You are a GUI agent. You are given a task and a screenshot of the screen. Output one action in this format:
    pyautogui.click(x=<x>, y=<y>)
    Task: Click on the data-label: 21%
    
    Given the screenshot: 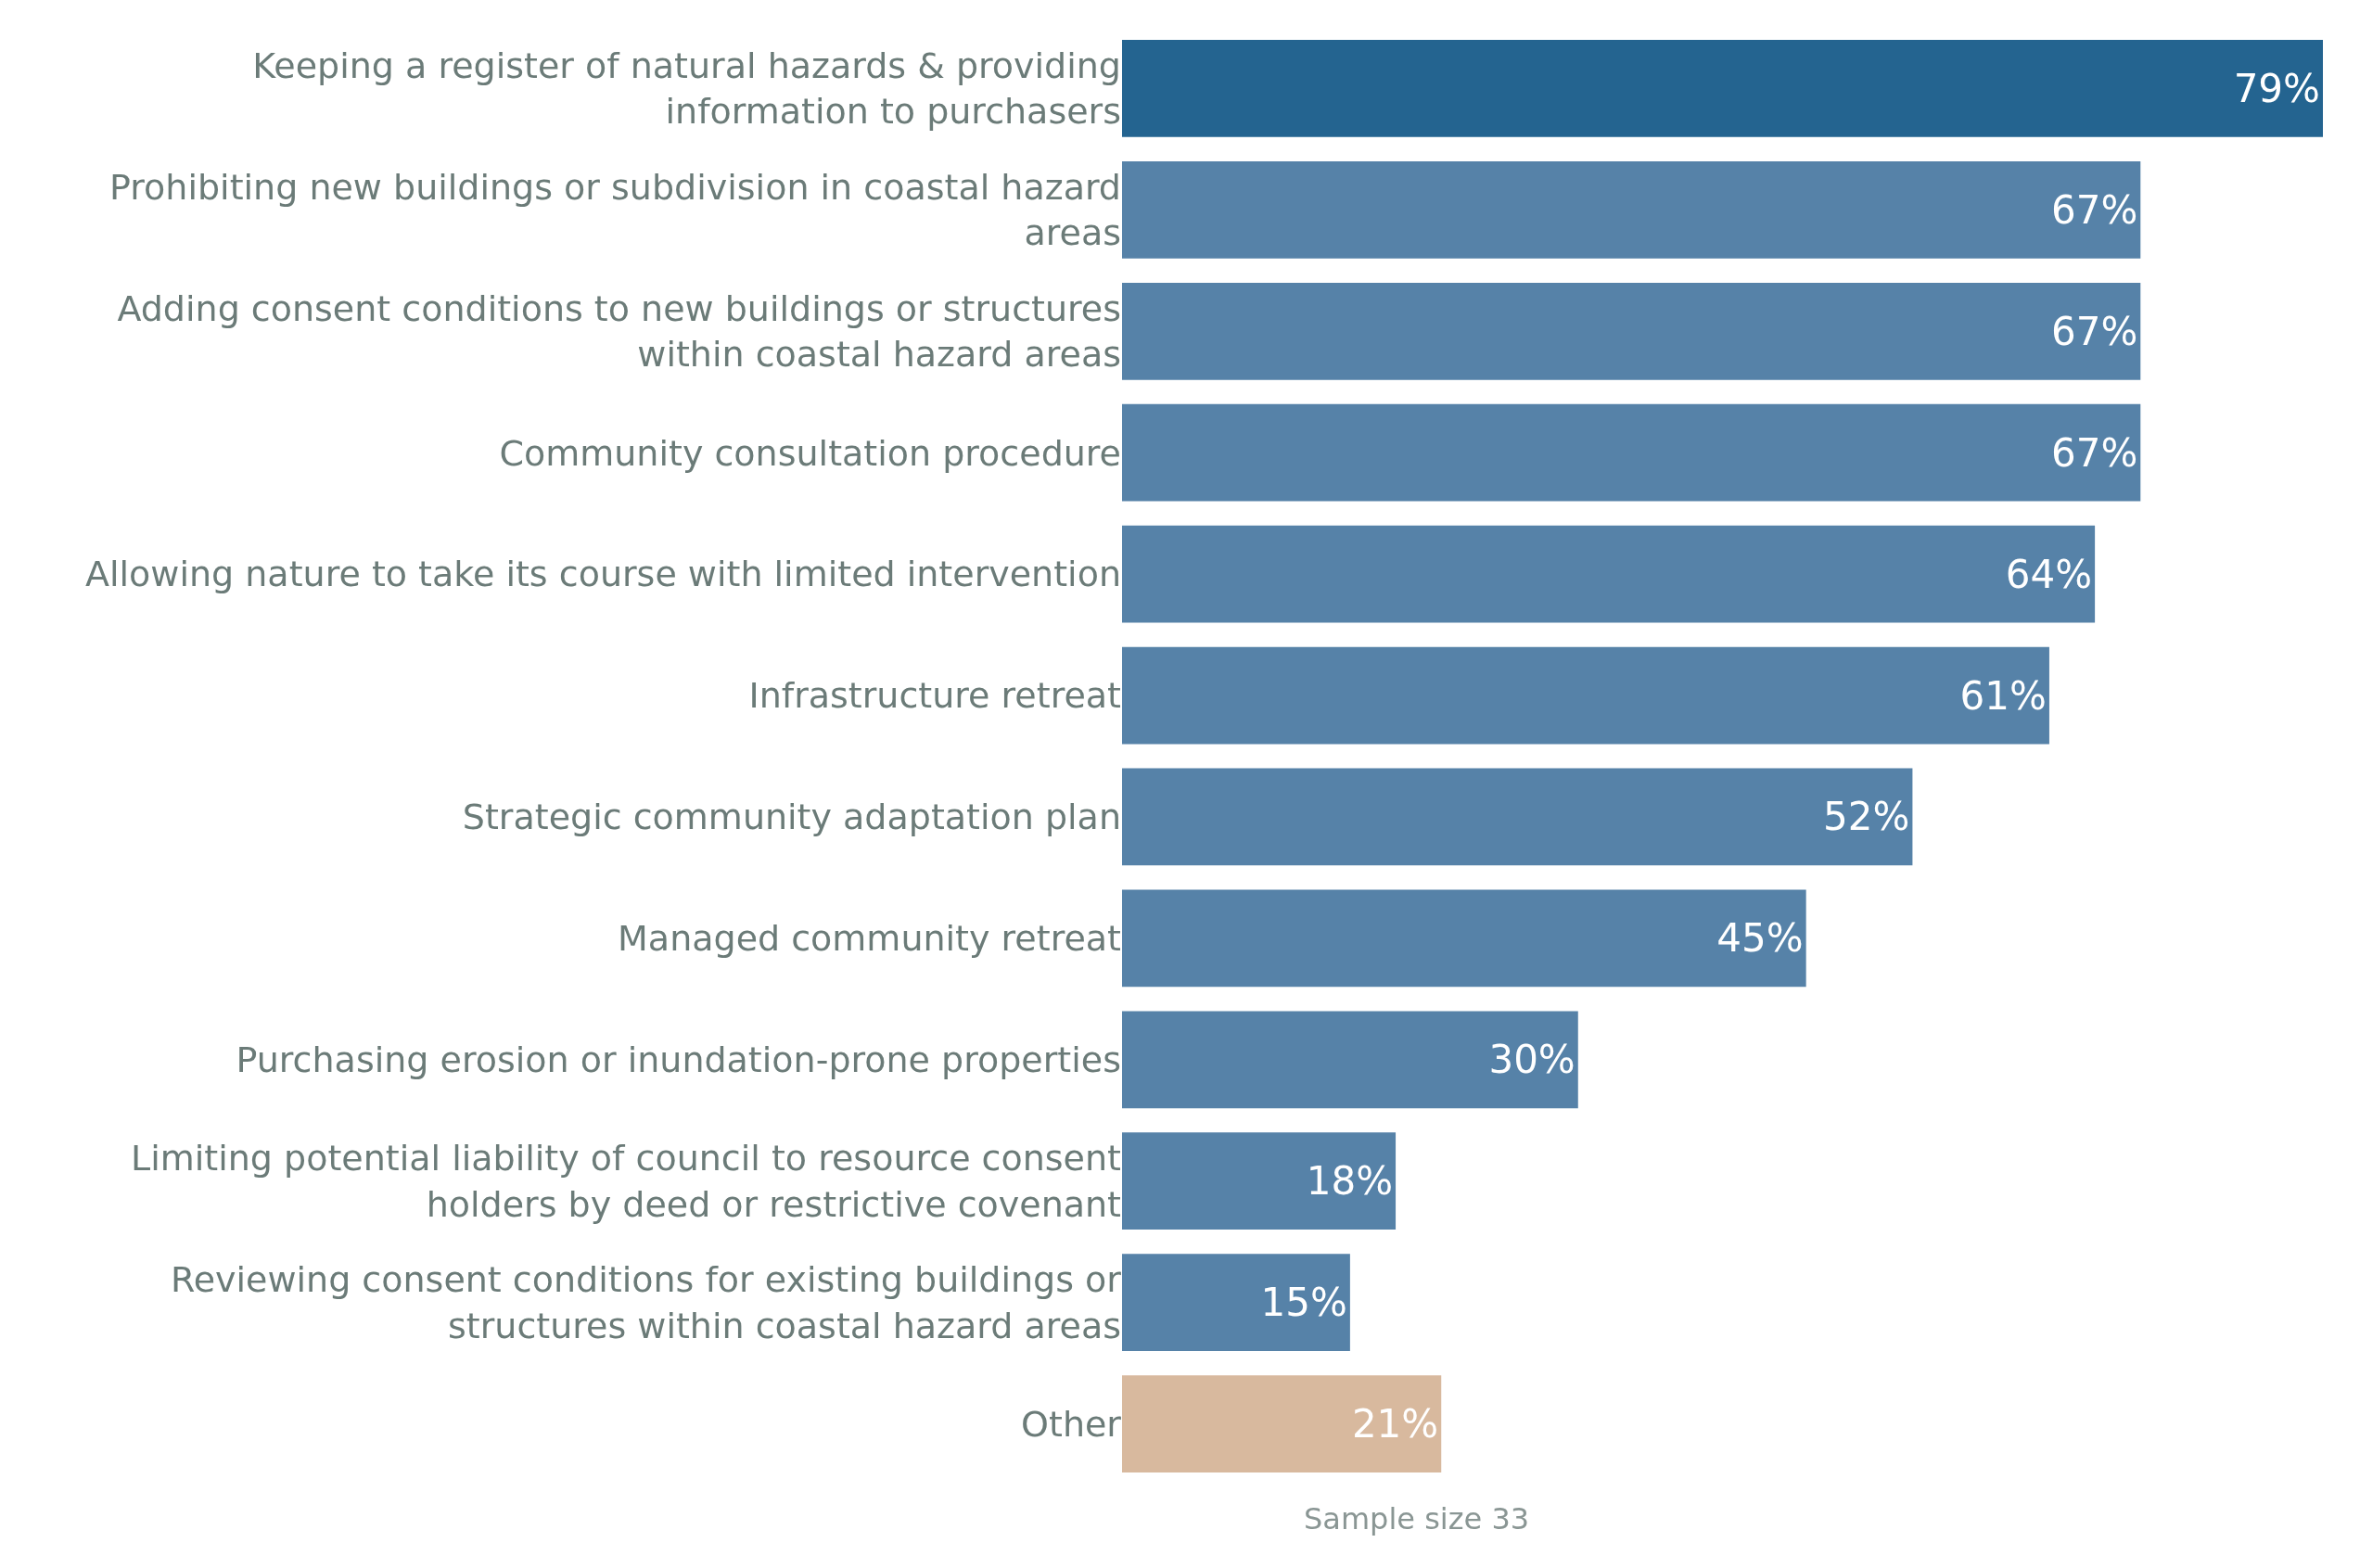 What is the action you would take?
    pyautogui.click(x=1395, y=1424)
    